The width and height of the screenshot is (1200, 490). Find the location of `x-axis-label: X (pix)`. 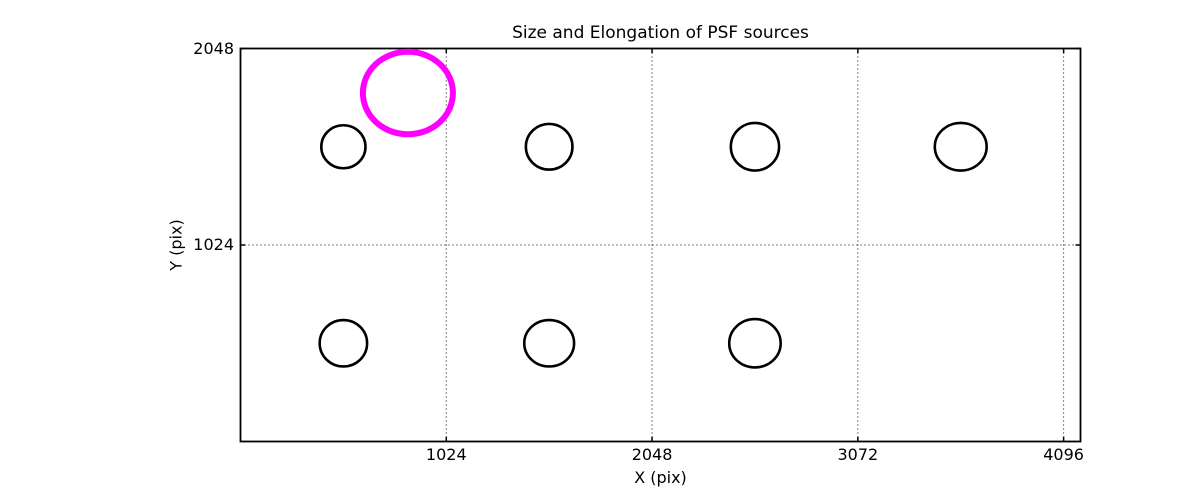

x-axis-label: X (pix) is located at coordinates (660, 477).